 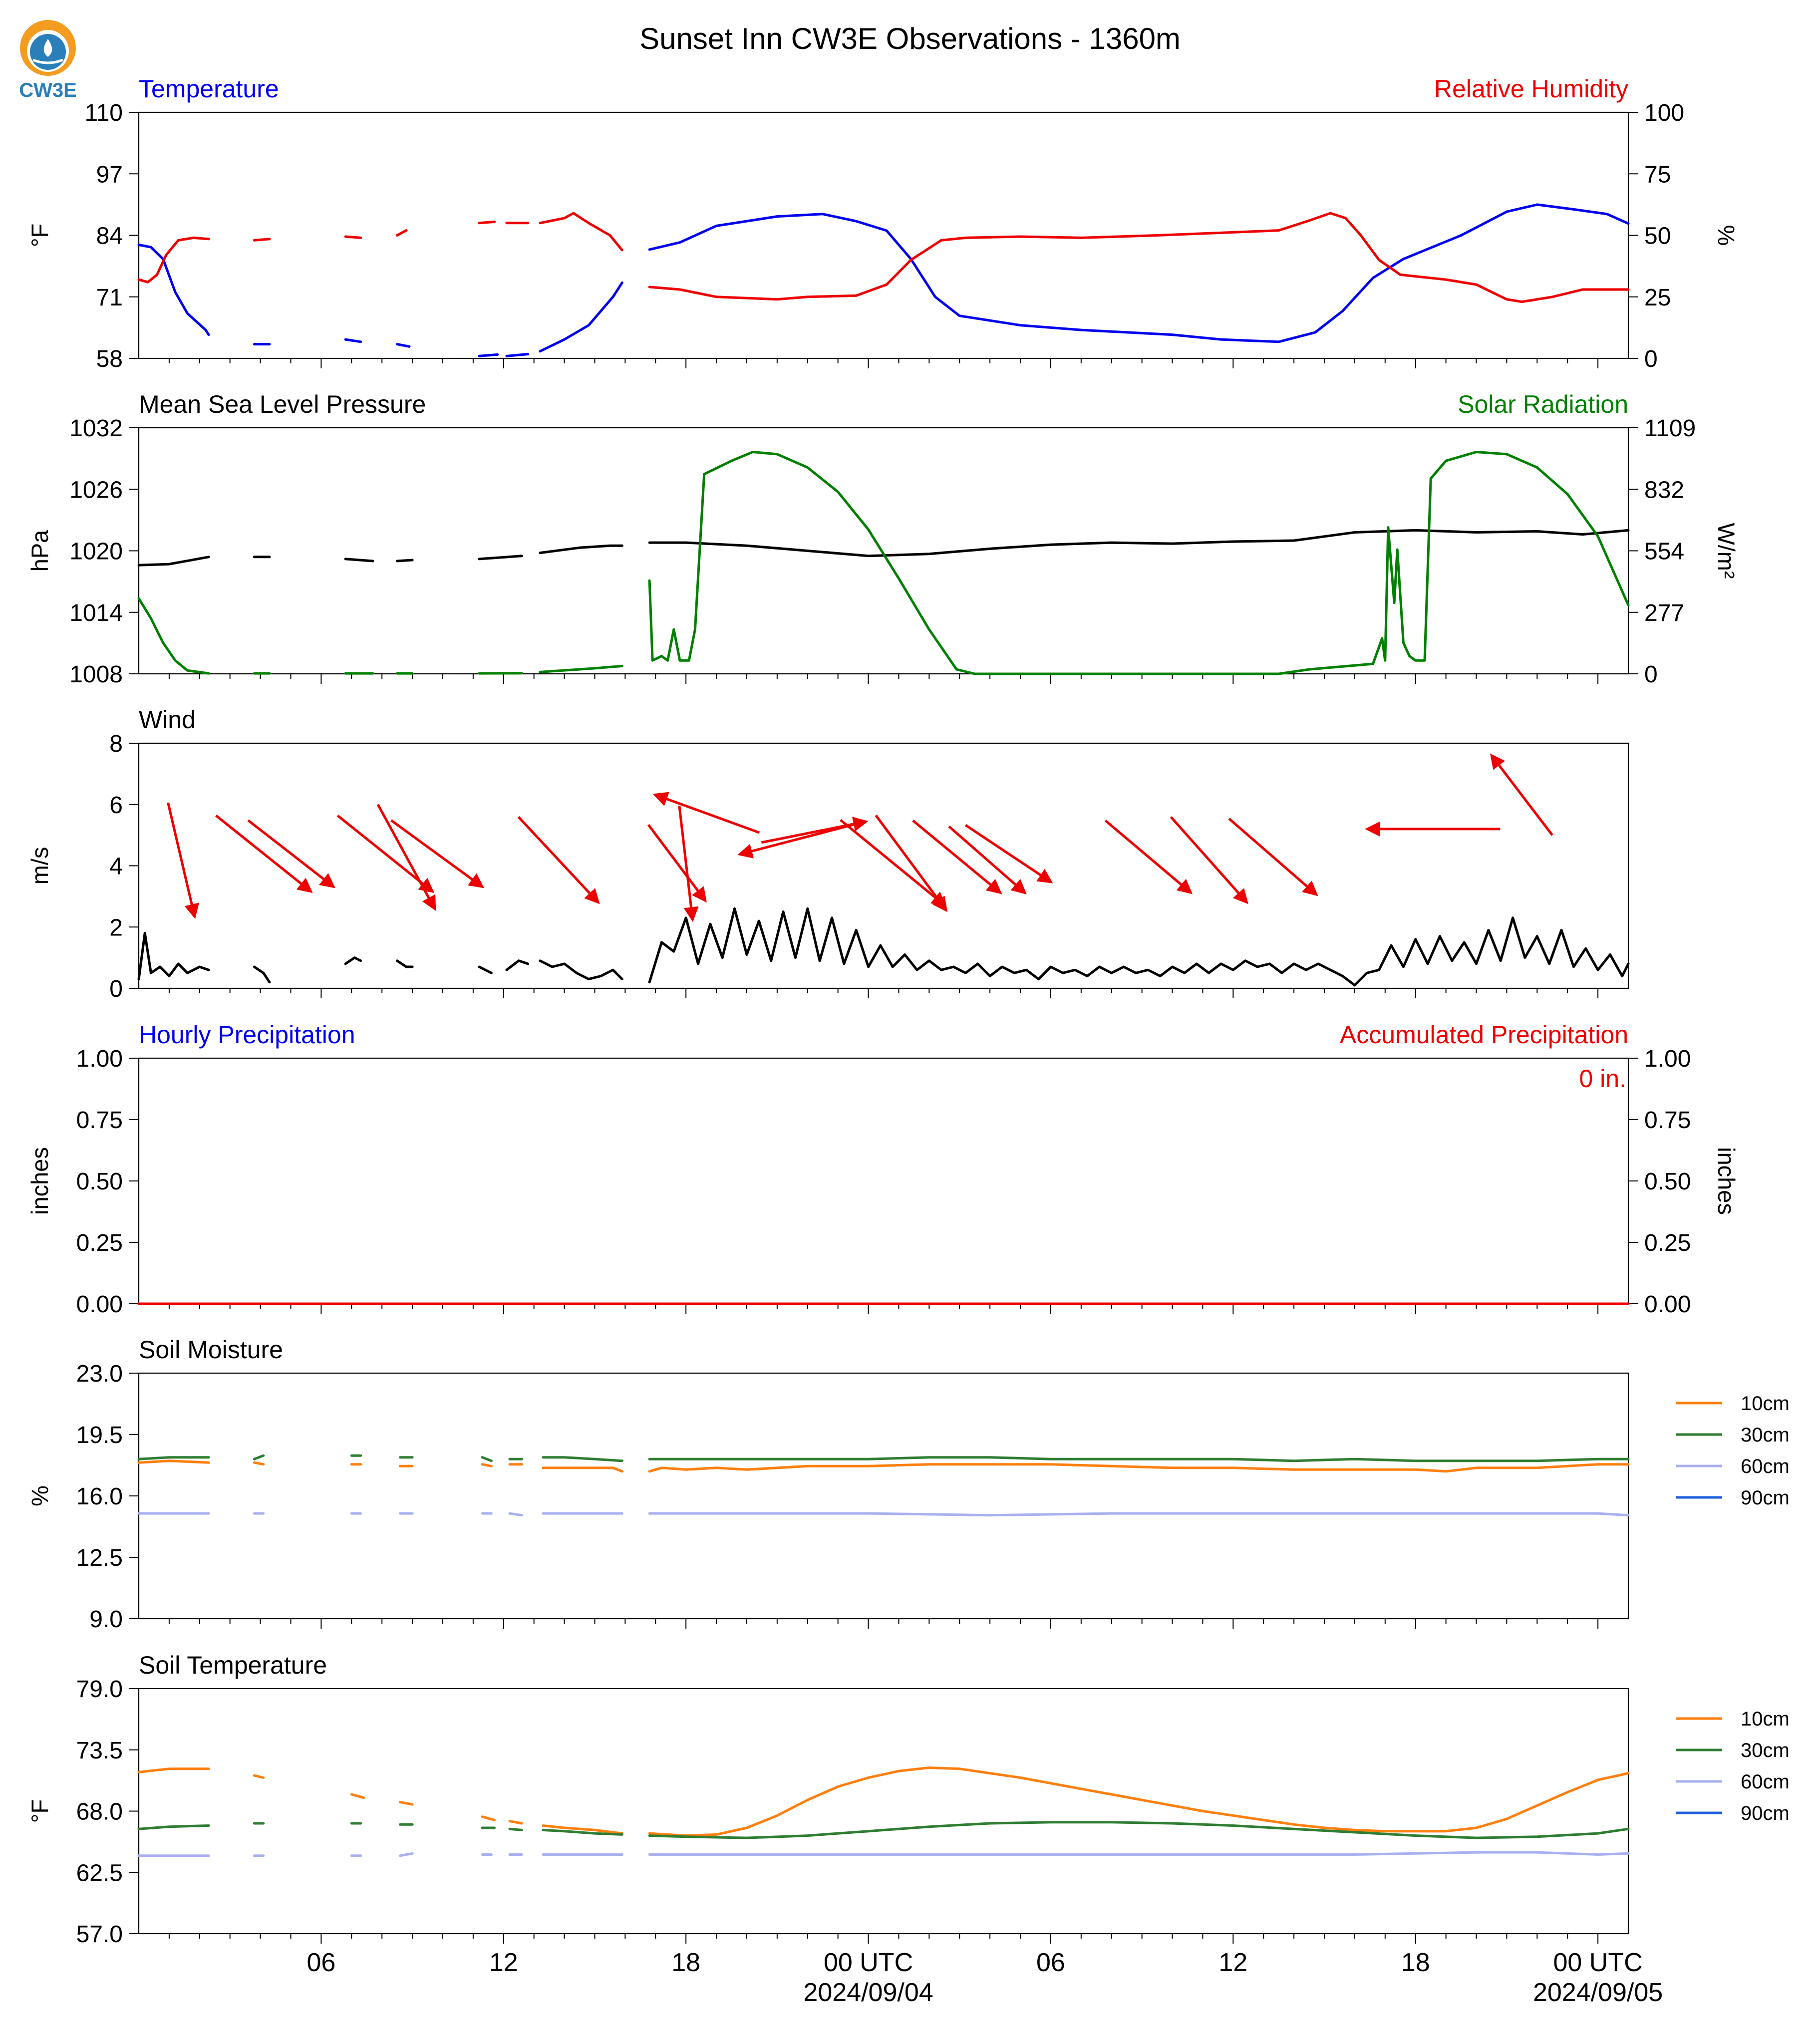 I want to click on y-left-tick-label: 8, so click(x=116, y=744).